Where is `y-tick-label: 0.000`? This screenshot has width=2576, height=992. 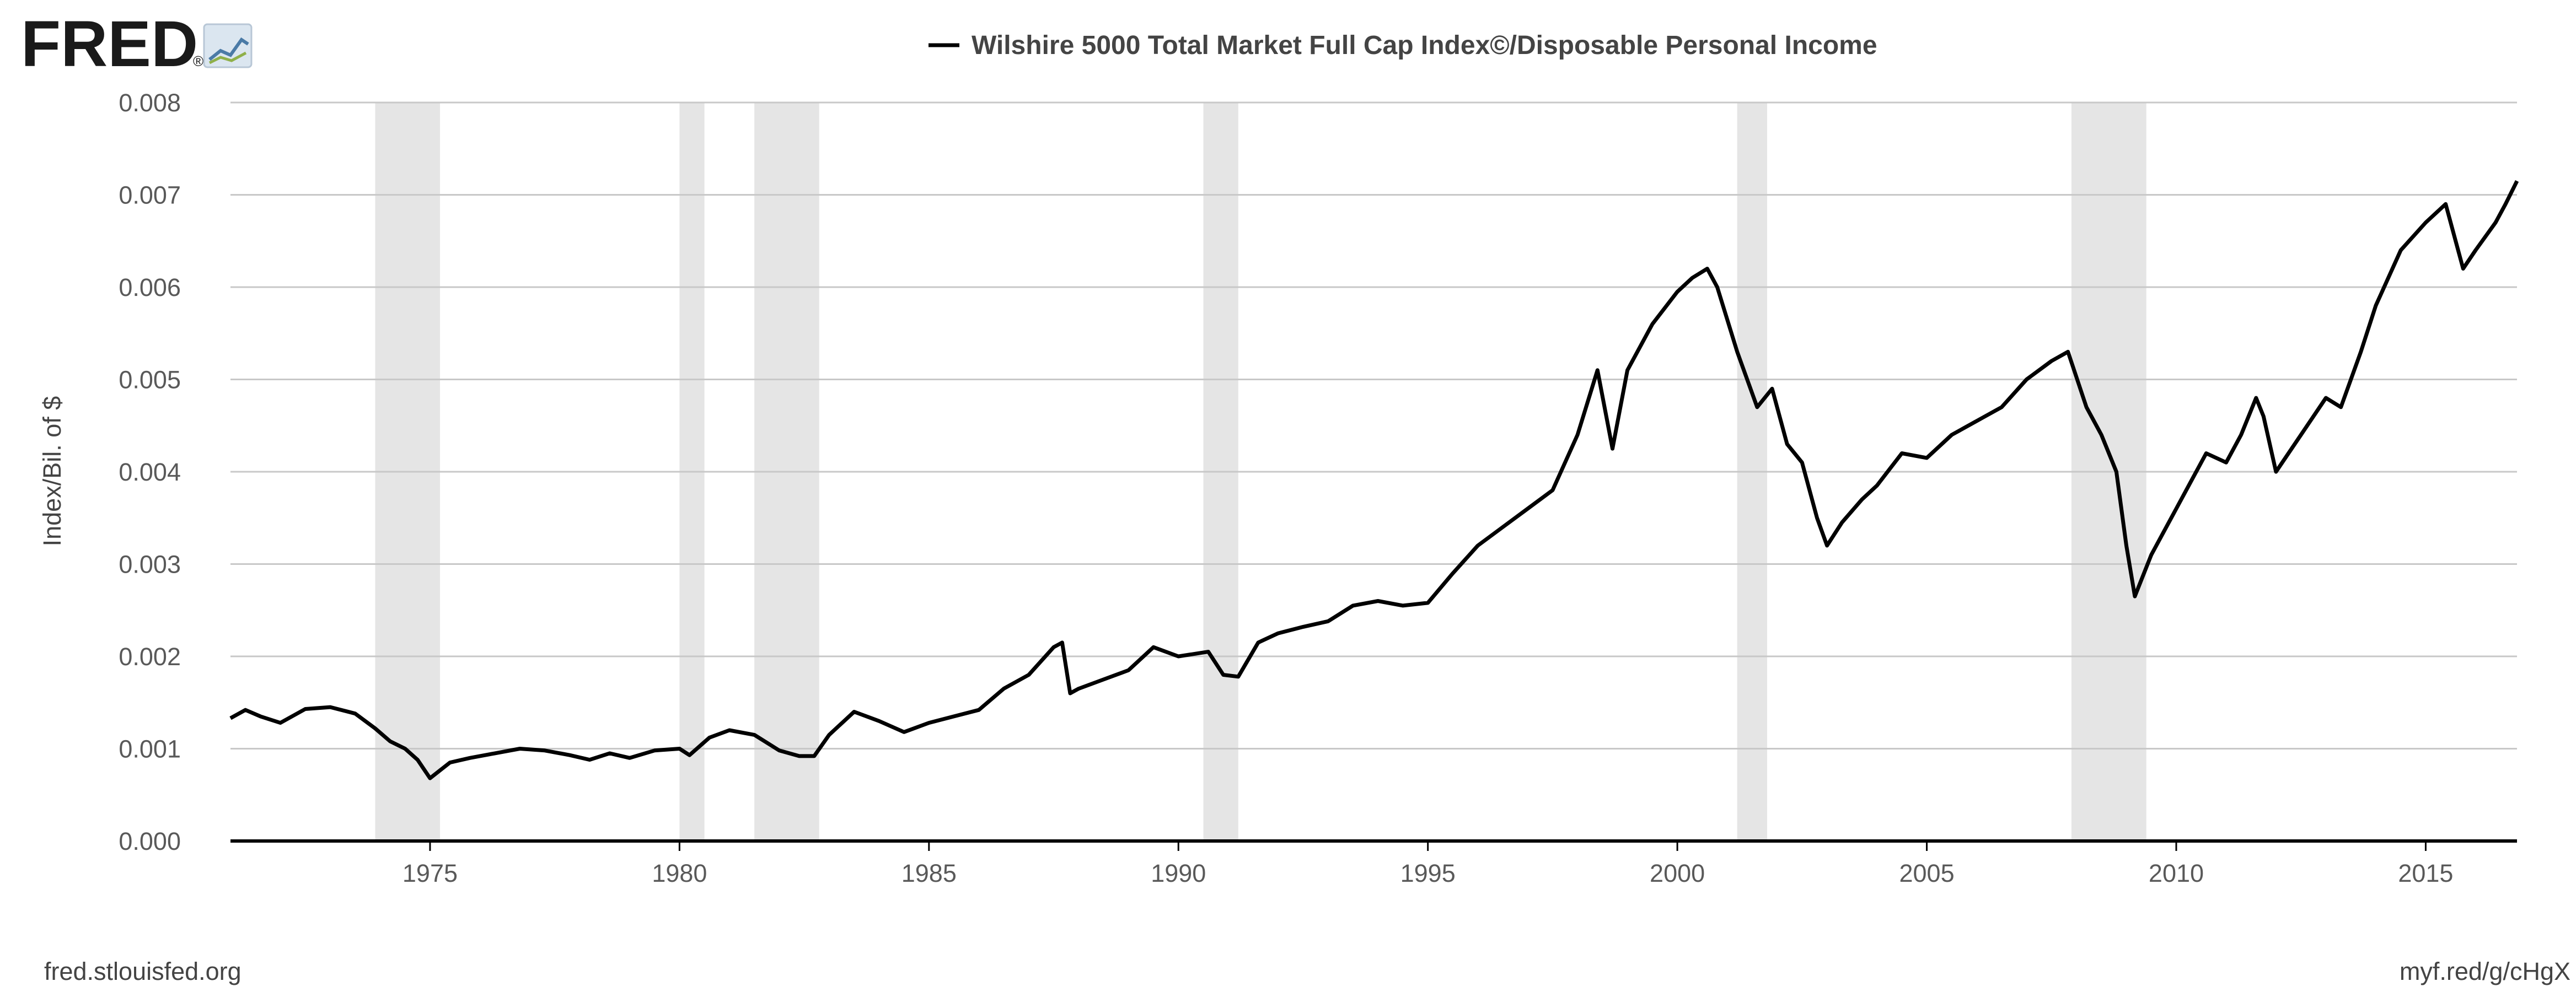
y-tick-label: 0.000 is located at coordinates (150, 841).